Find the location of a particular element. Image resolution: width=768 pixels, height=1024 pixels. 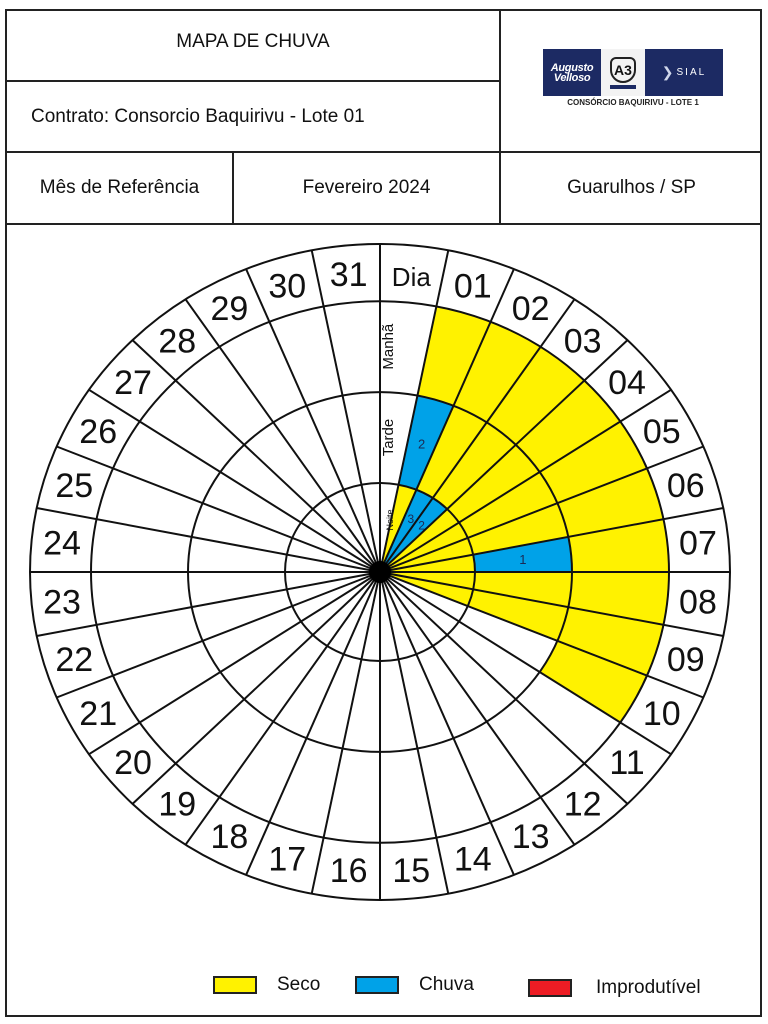

page-title: MAPA DE CHUVA is located at coordinates (253, 41).